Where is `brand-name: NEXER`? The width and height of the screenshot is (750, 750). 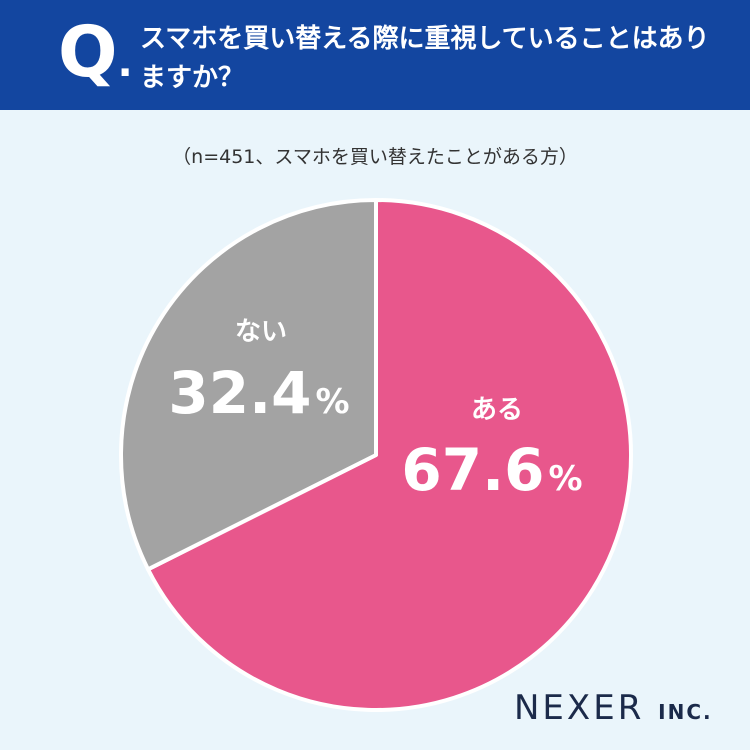 brand-name: NEXER is located at coordinates (579, 708).